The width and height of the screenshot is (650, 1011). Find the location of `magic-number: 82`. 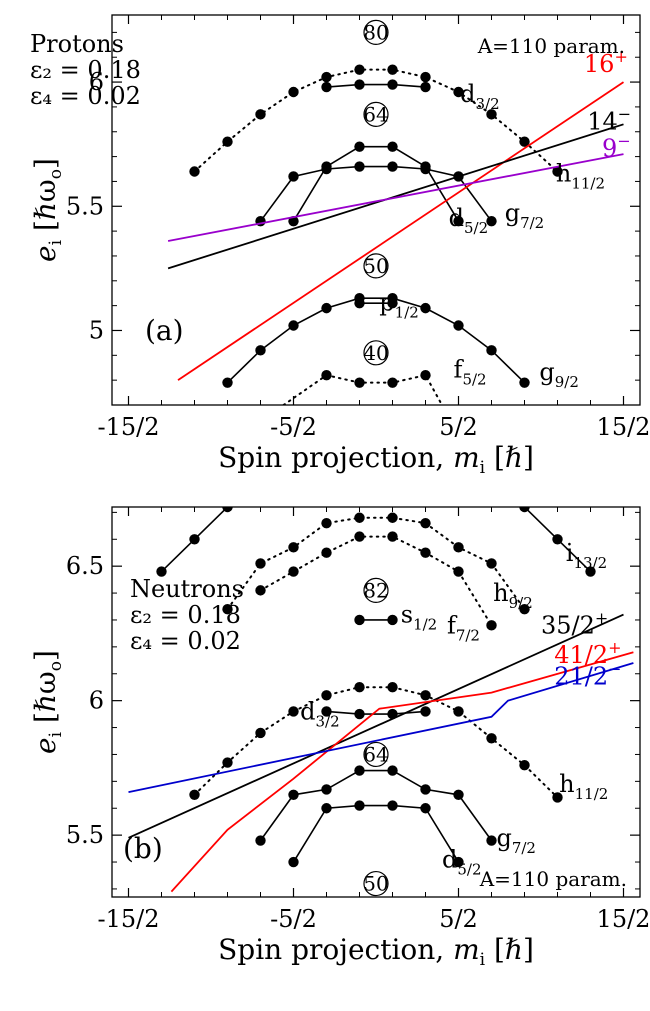

magic-number: 82 is located at coordinates (375, 590).